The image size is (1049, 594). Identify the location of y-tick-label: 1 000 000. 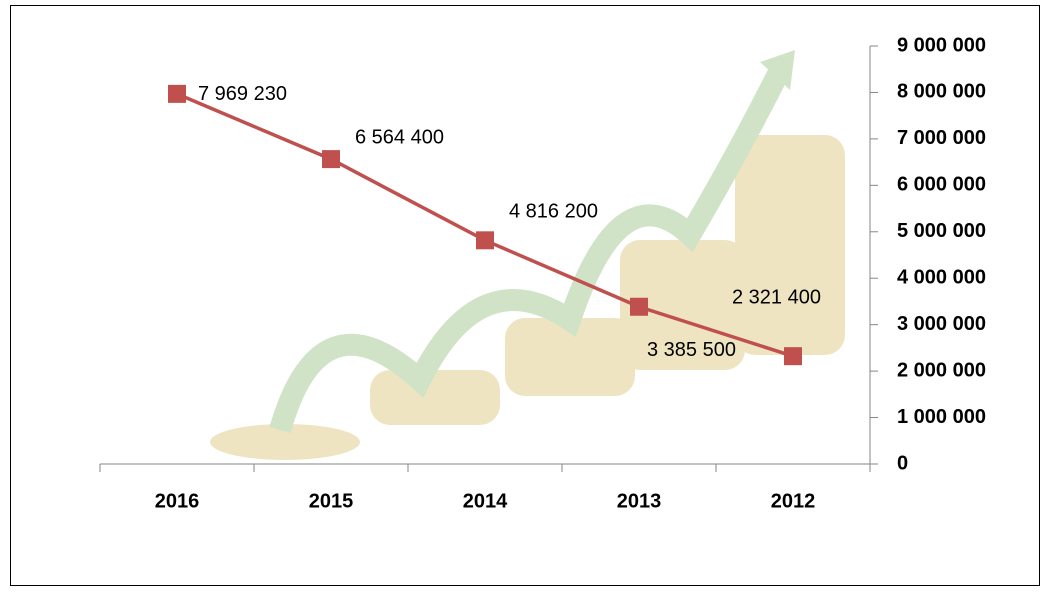
(941, 417).